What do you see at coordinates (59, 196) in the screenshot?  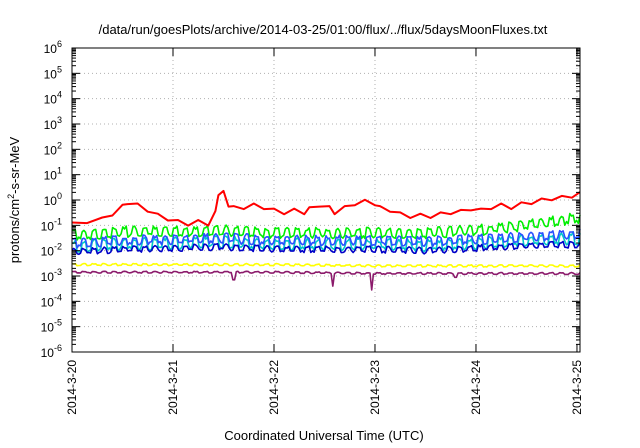 I see `y-tick-label-exp: 0` at bounding box center [59, 196].